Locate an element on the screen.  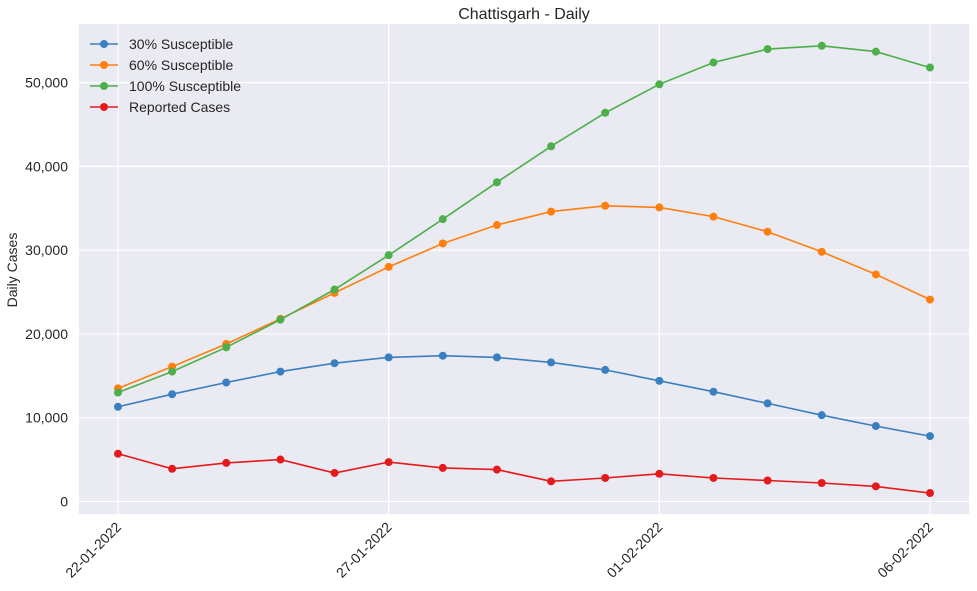
x-tick-label: 27-01-2022 is located at coordinates (364, 550).